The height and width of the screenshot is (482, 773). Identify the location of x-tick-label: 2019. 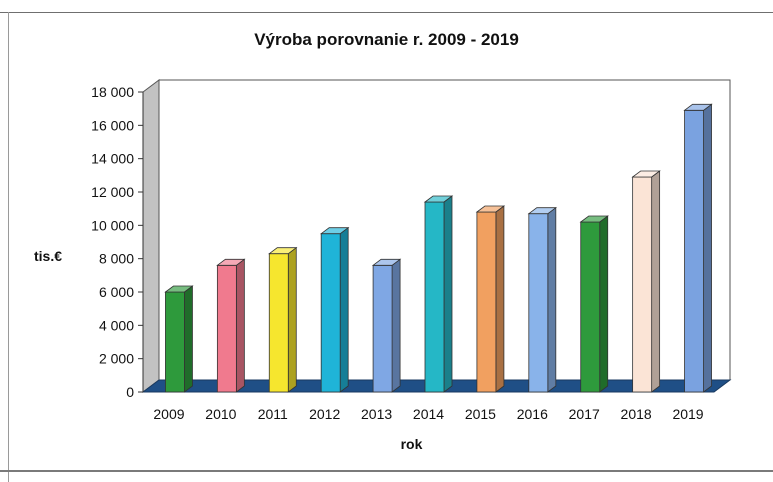
(687, 414).